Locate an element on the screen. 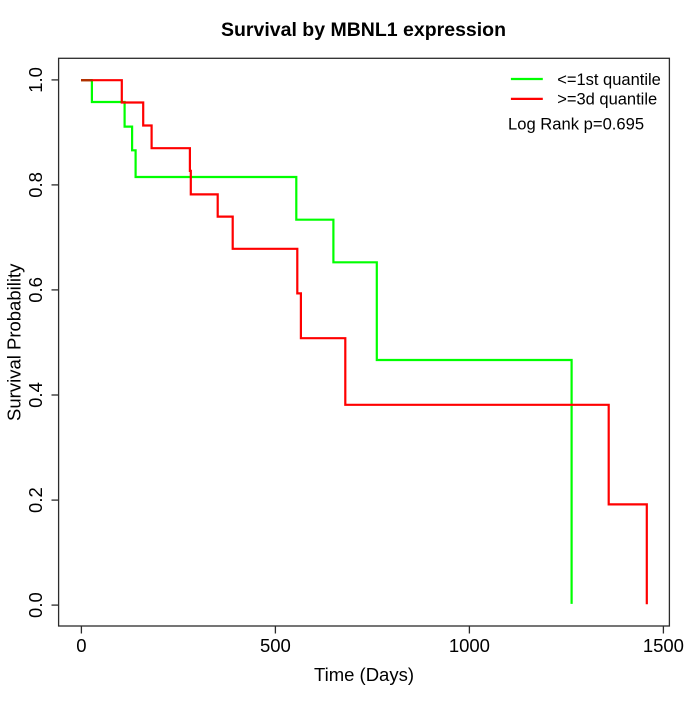  svg-text: 1.0 is located at coordinates (35, 80).